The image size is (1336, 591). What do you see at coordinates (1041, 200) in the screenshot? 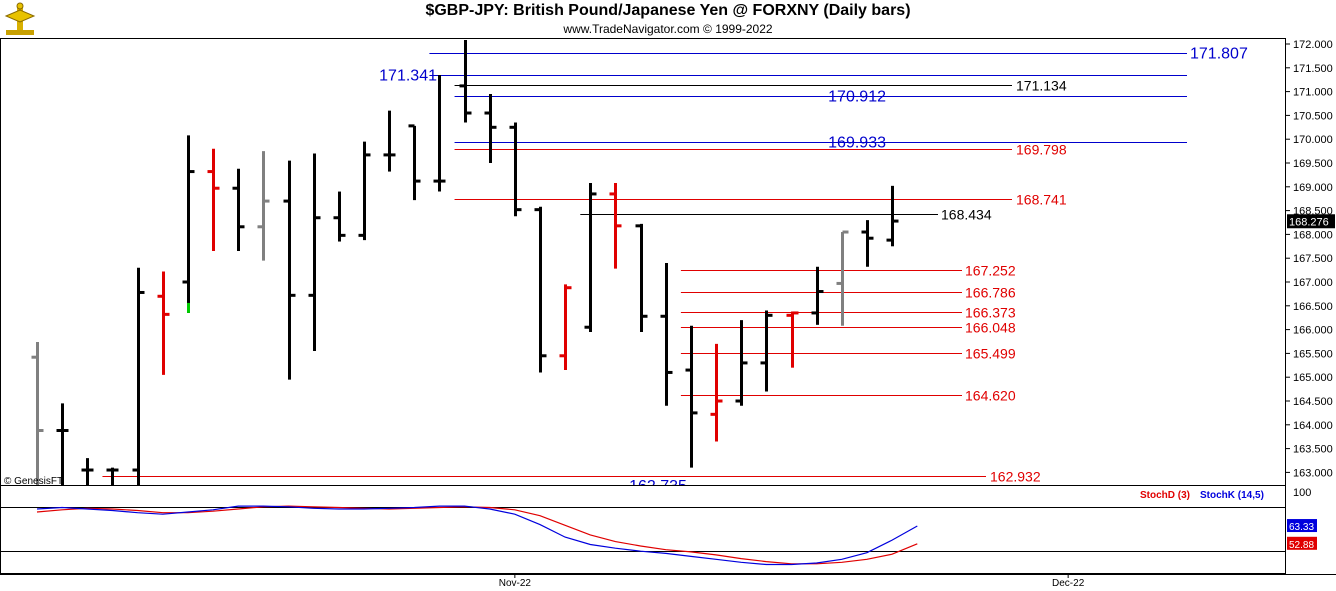
I see `price-level-label: 168.741` at bounding box center [1041, 200].